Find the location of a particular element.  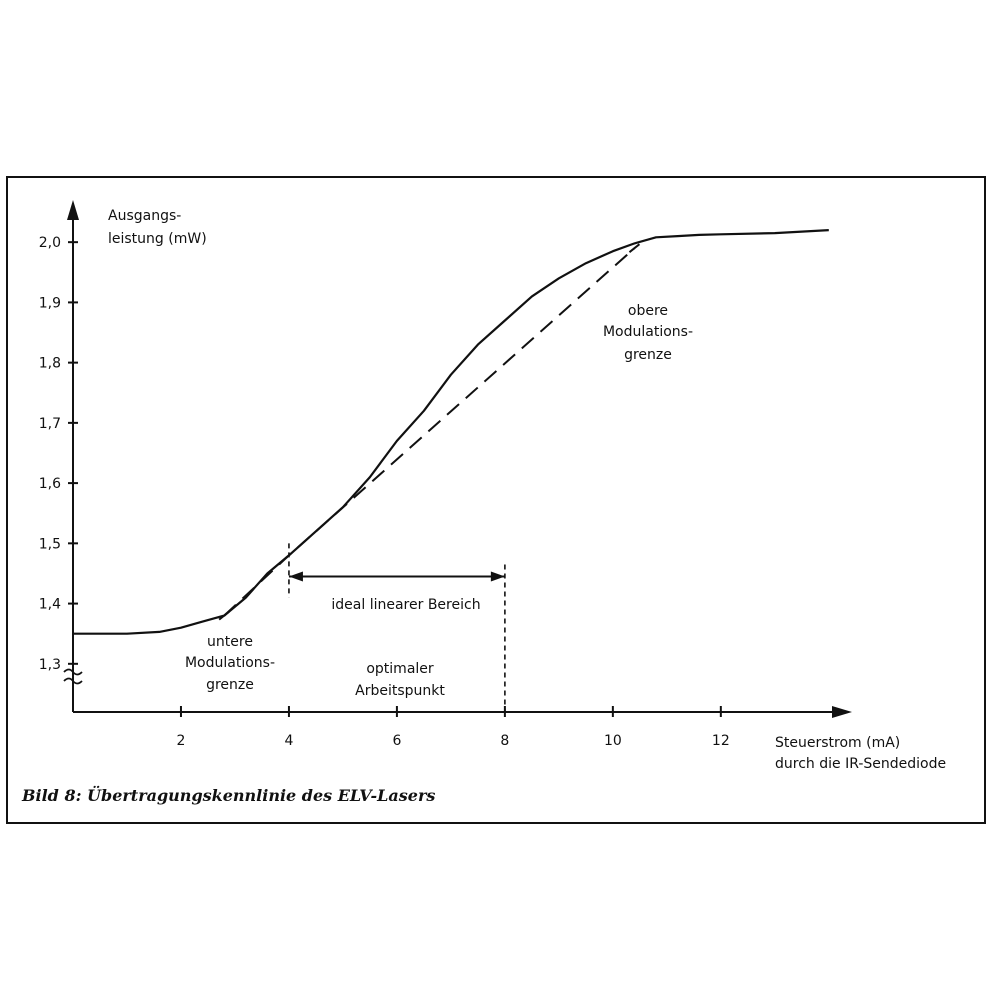

y-tick-label-1: 1,4 is located at coordinates (50, 605).